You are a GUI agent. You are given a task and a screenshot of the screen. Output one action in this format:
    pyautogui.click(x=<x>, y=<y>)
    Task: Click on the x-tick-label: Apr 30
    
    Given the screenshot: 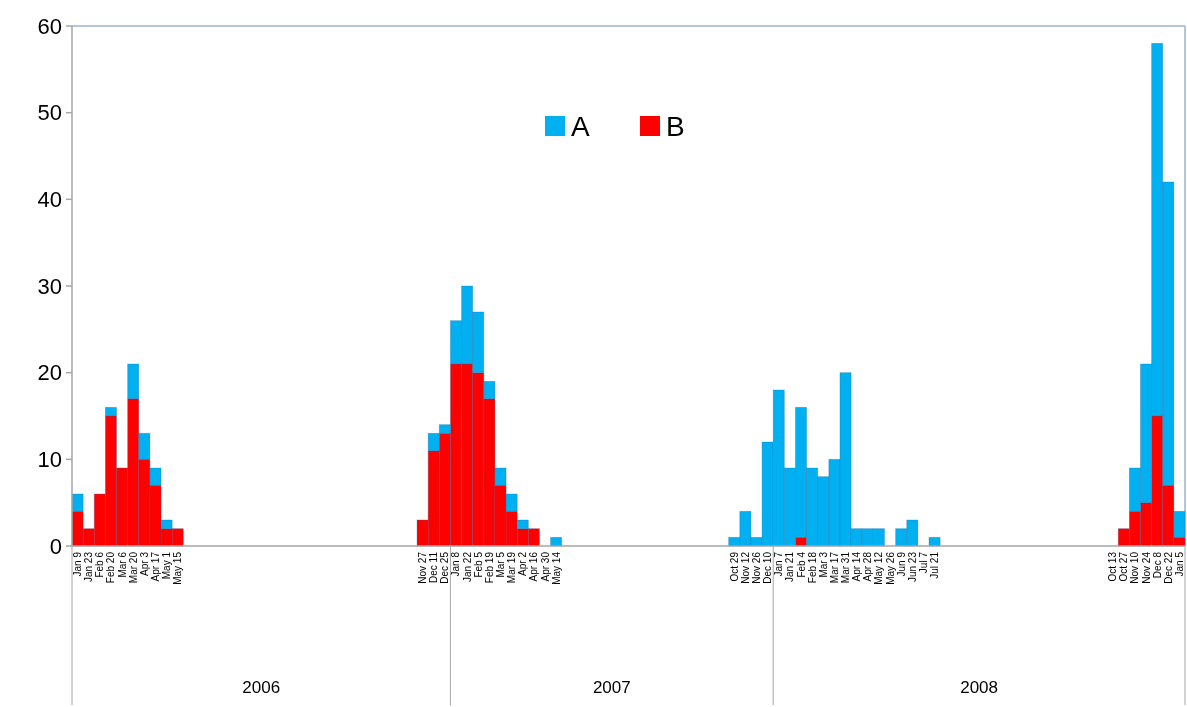 What is the action you would take?
    pyautogui.click(x=545, y=566)
    